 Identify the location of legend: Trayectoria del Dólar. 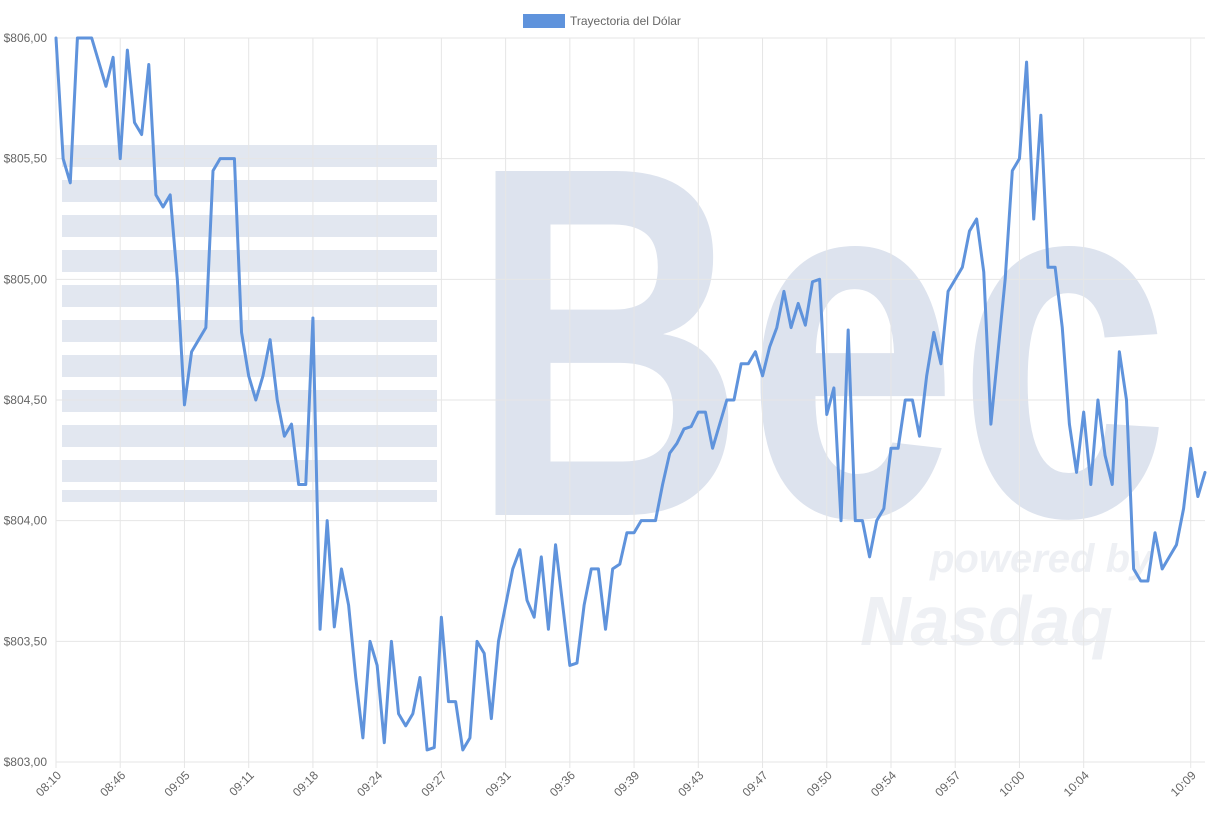
(602, 21).